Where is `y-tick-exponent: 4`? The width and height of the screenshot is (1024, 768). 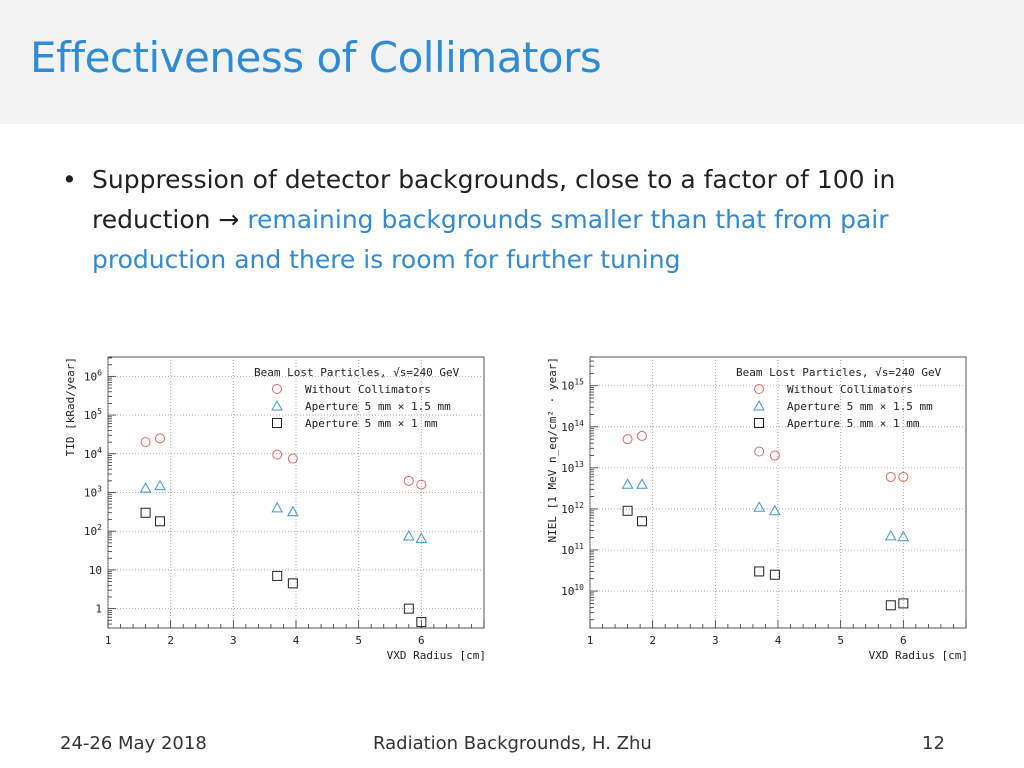 y-tick-exponent: 4 is located at coordinates (99, 450).